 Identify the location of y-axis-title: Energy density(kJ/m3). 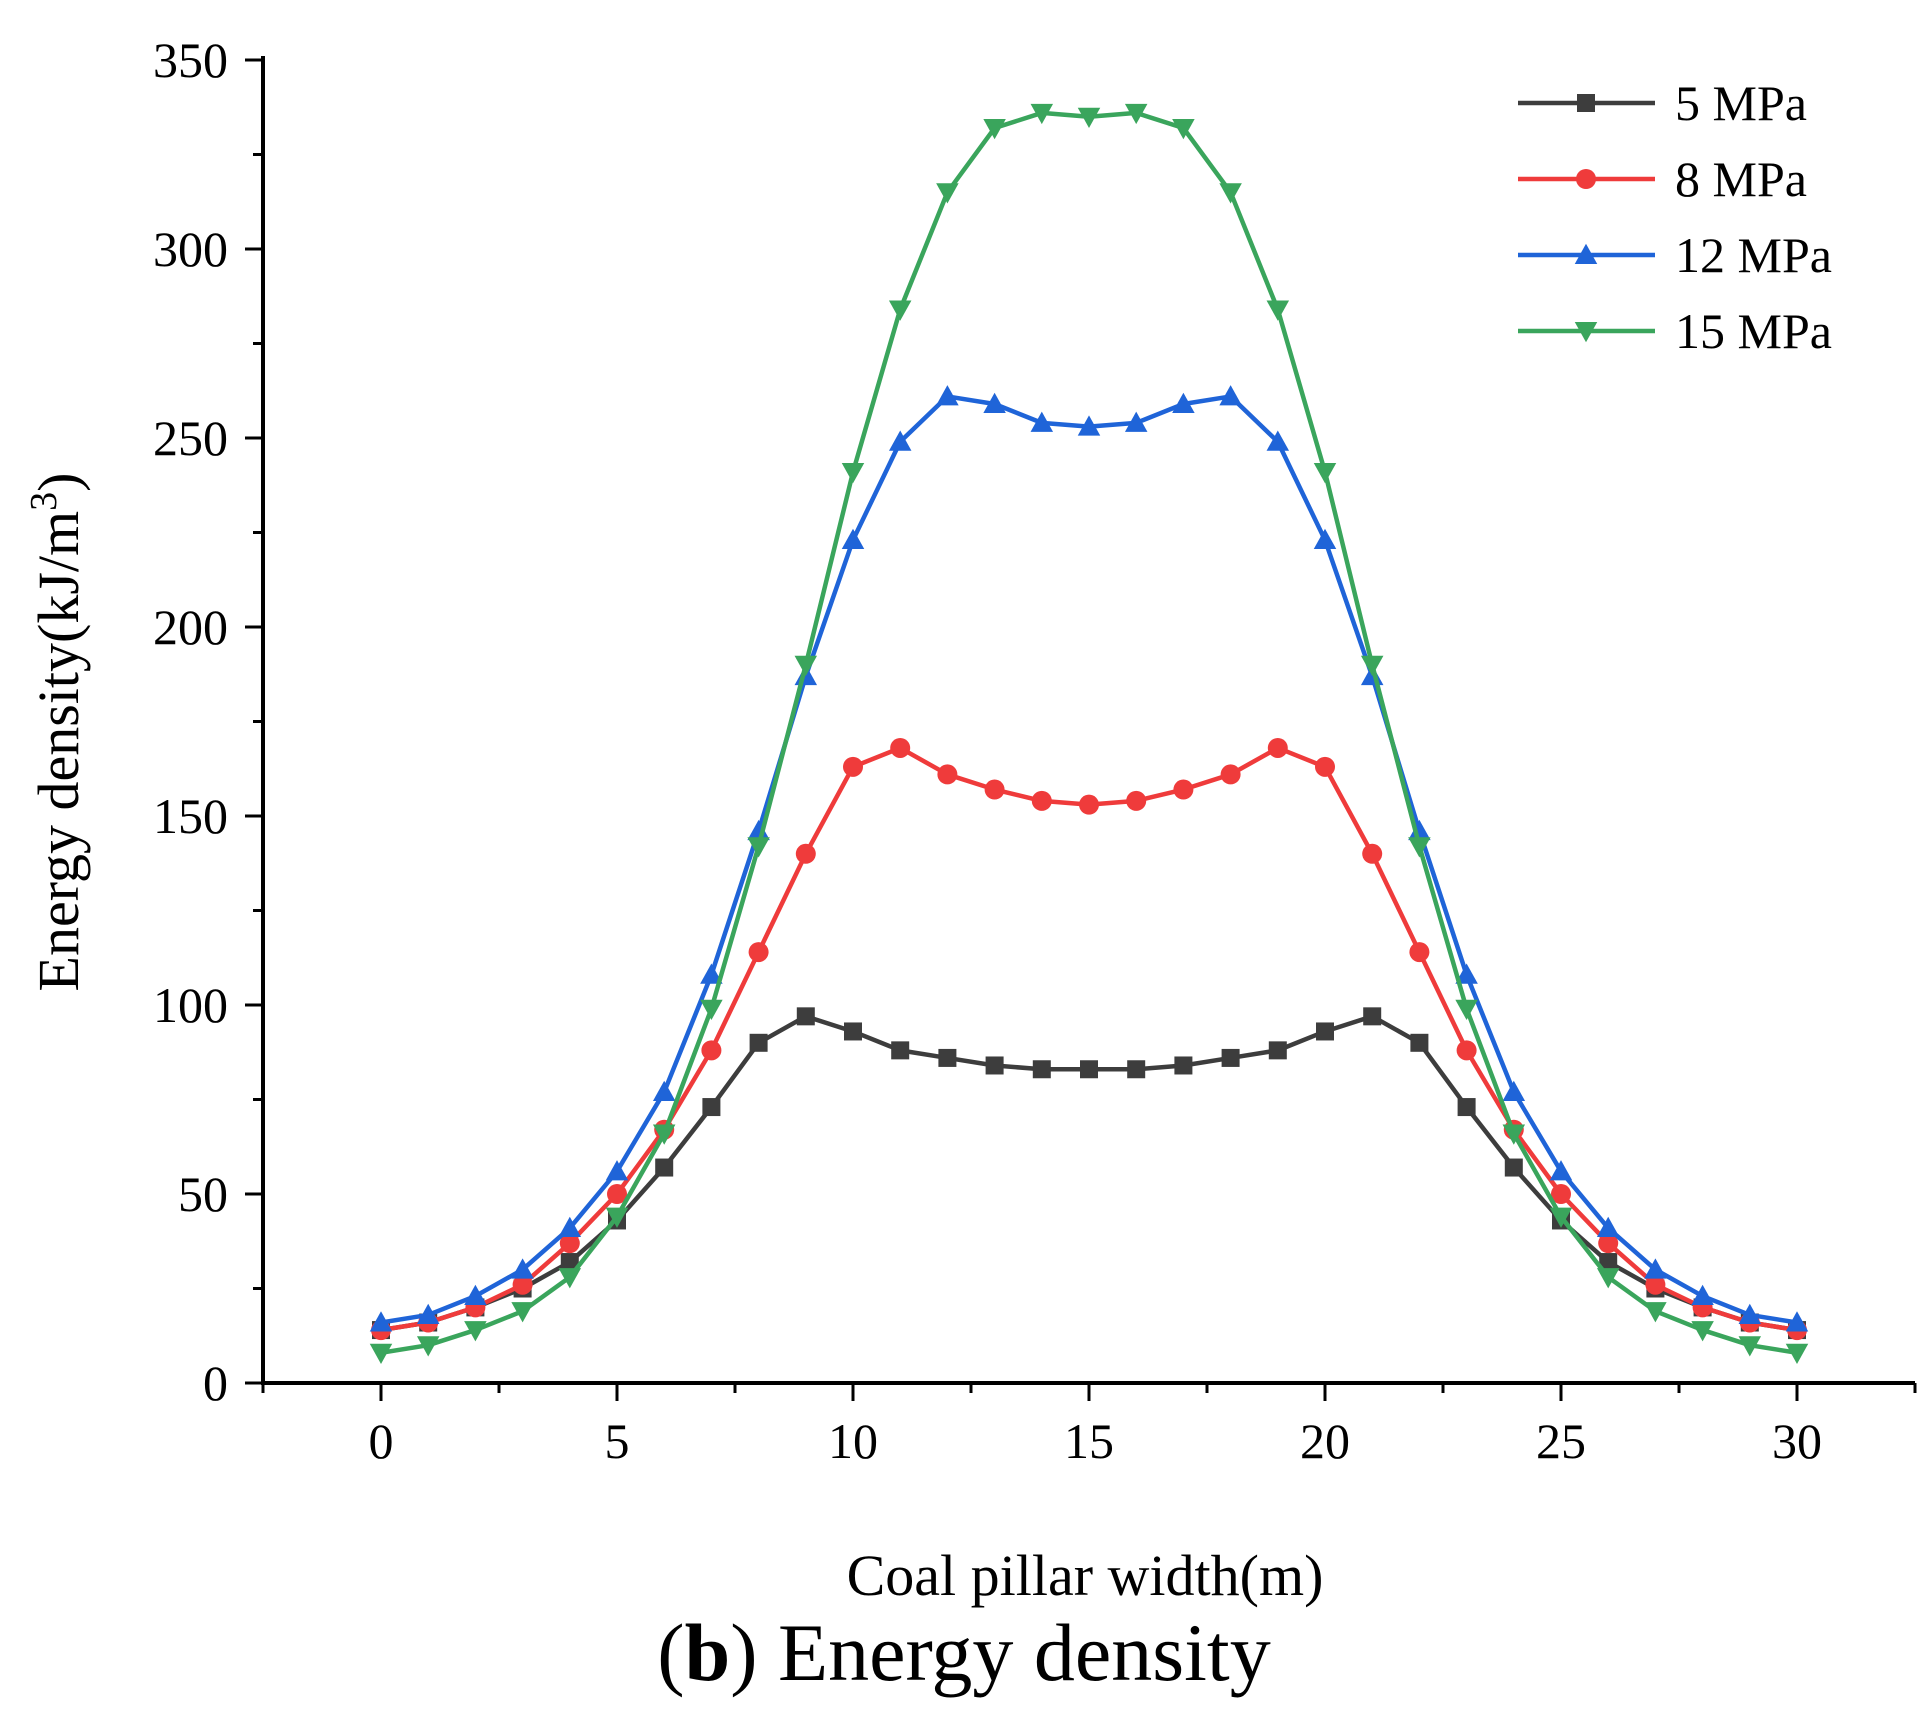
(57, 732).